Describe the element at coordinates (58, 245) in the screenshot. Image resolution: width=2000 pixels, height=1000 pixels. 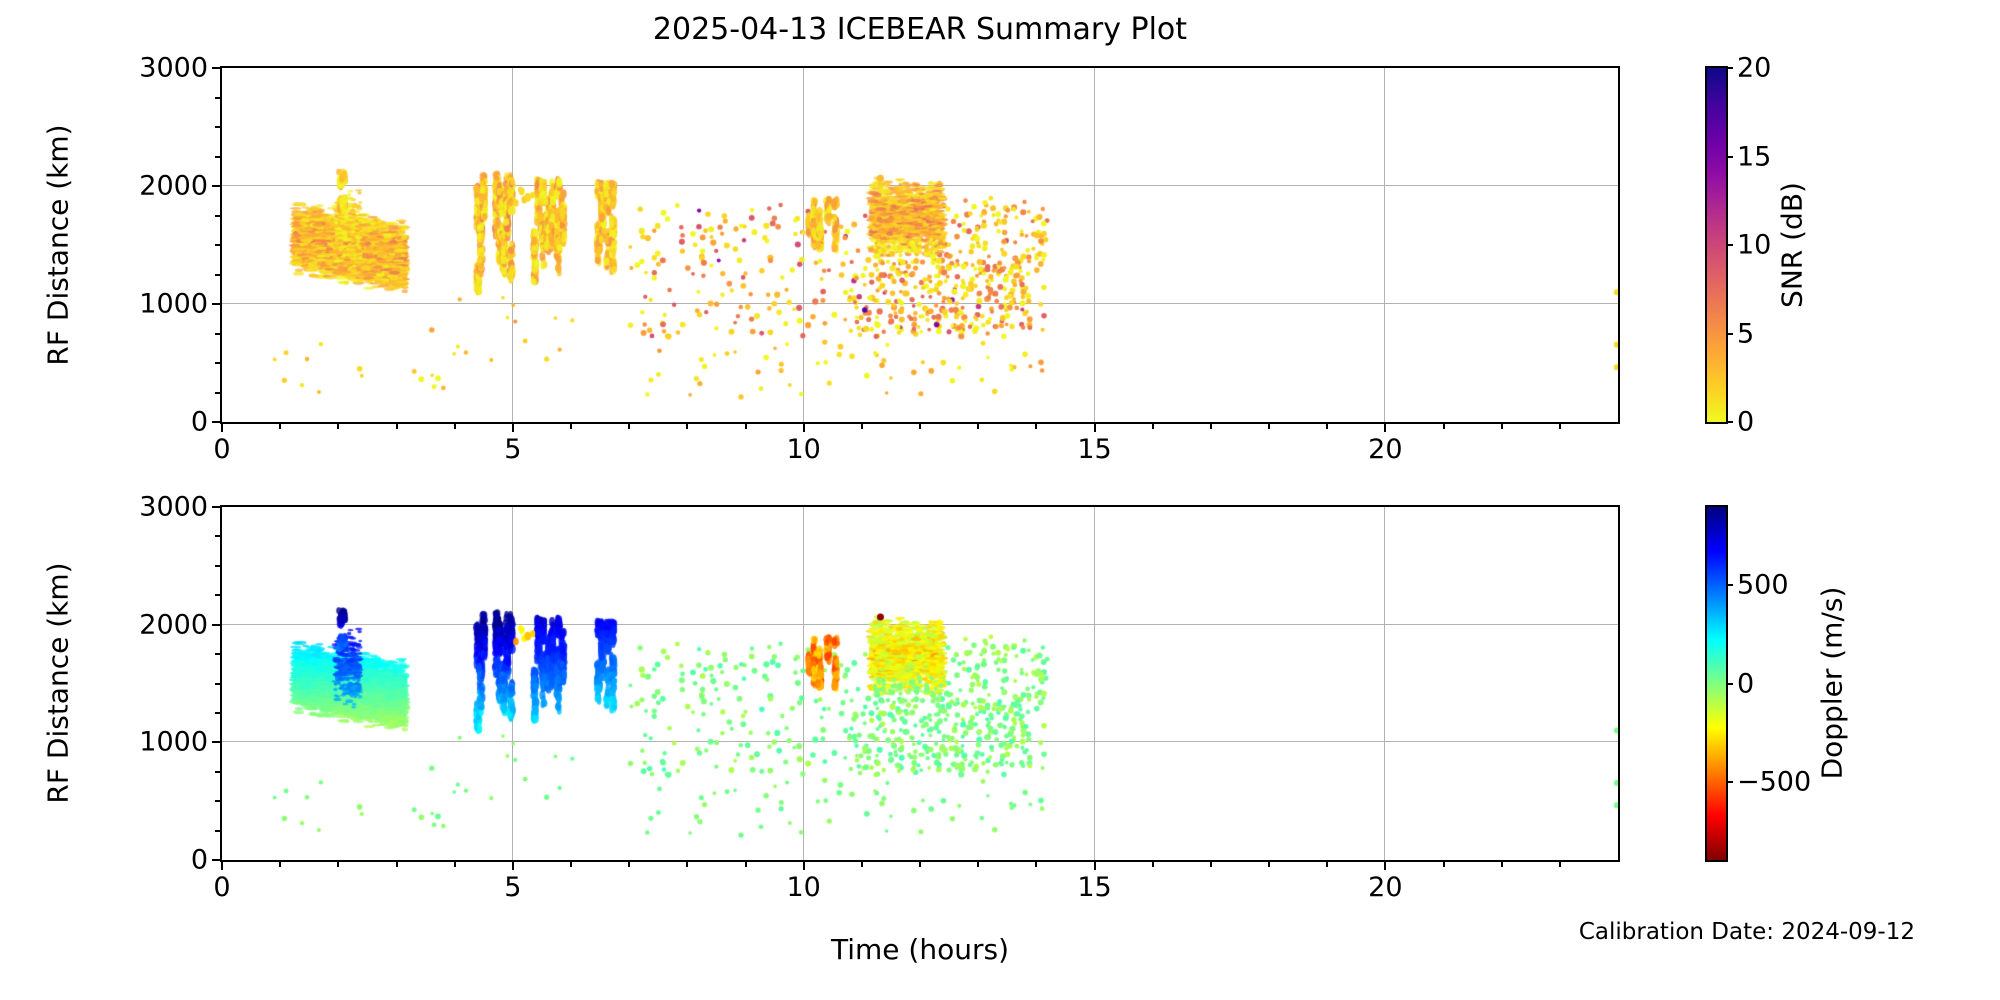
I see `y-axis-label-top: RF Distance (km)` at that location.